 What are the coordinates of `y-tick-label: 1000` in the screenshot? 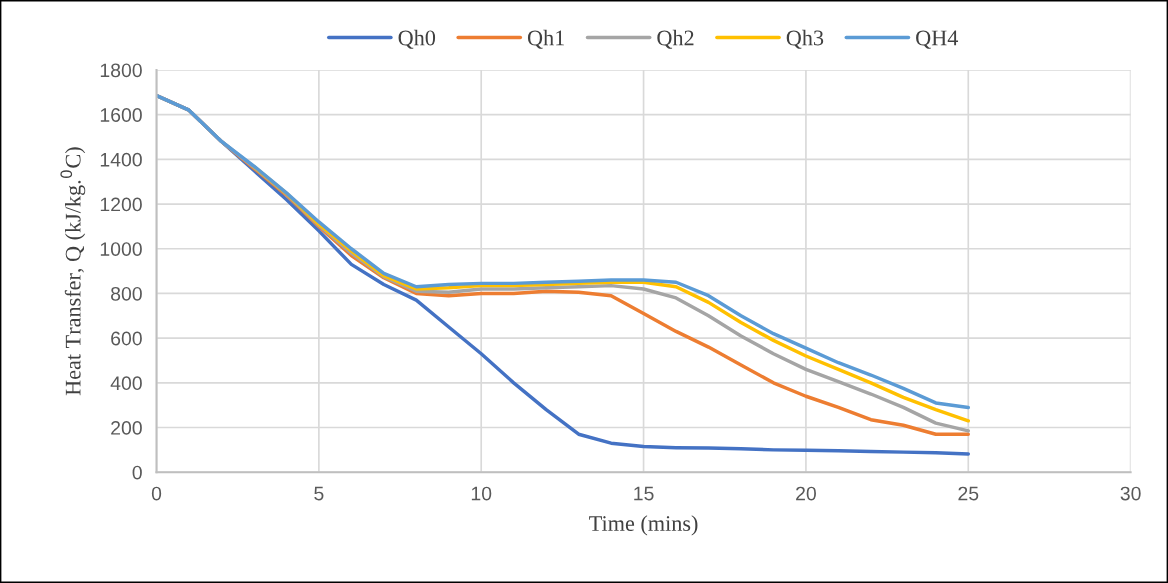 It's located at (121, 249).